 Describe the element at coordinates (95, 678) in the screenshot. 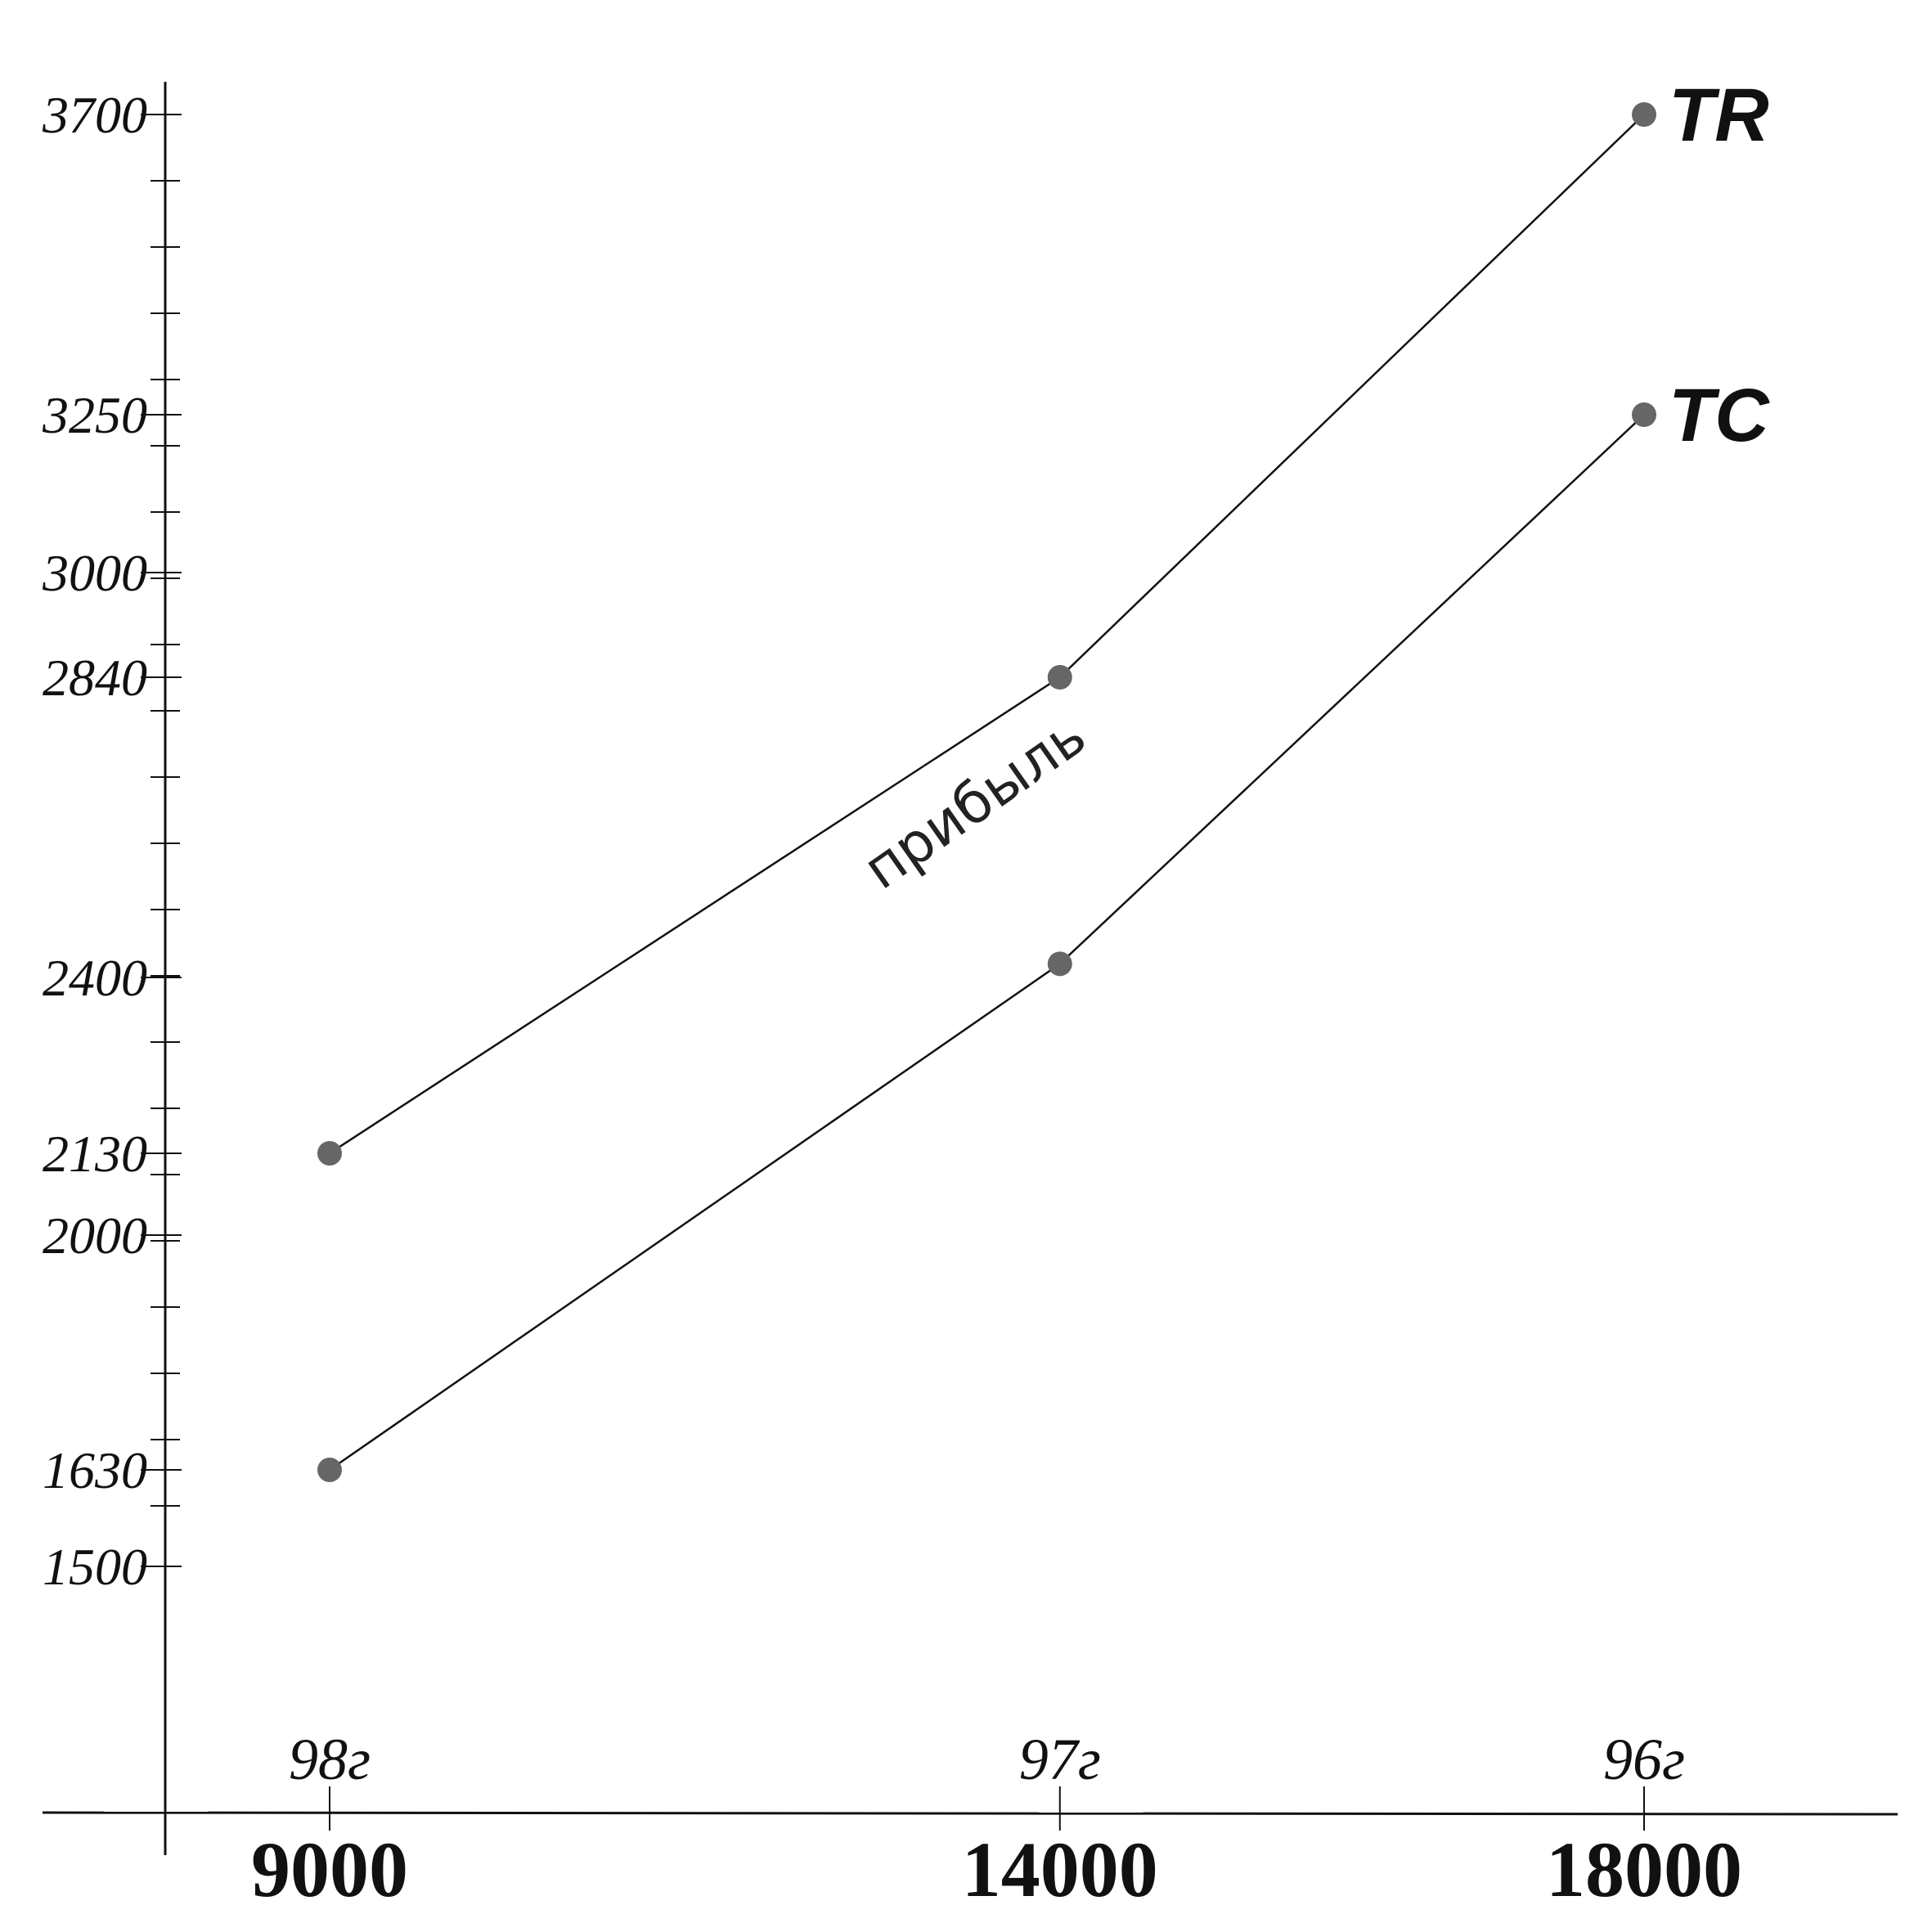

I see `y-tick-label: 2840` at that location.